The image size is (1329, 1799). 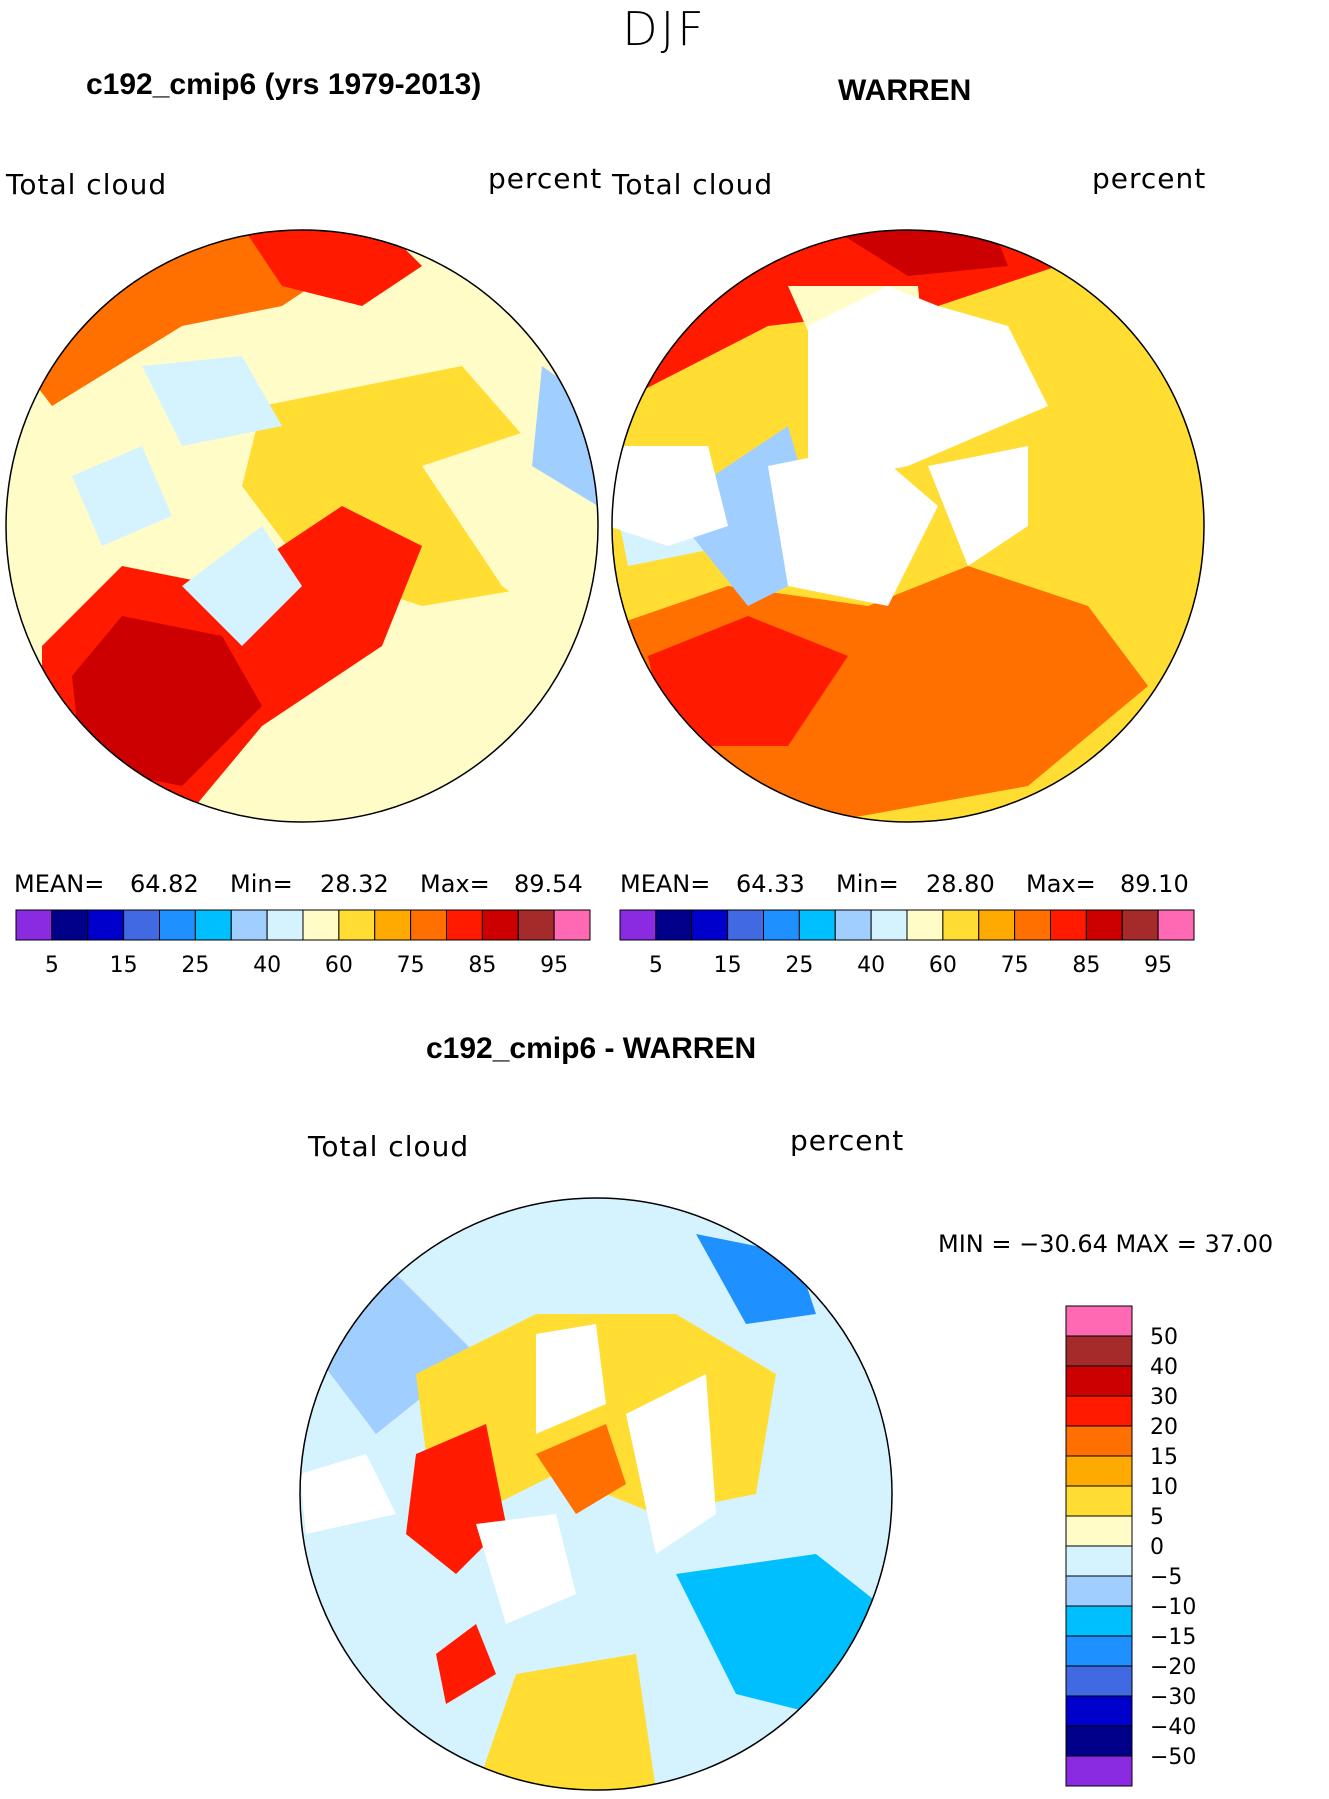 What do you see at coordinates (871, 965) in the screenshot?
I see `panel-2-colorbar-tick-label: 40` at bounding box center [871, 965].